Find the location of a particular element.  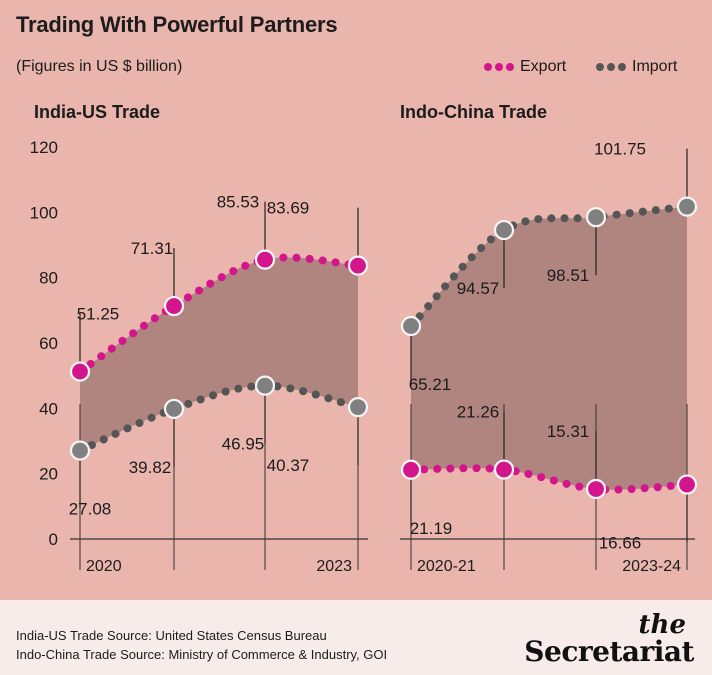

import-legend-marker is located at coordinates (611, 67).